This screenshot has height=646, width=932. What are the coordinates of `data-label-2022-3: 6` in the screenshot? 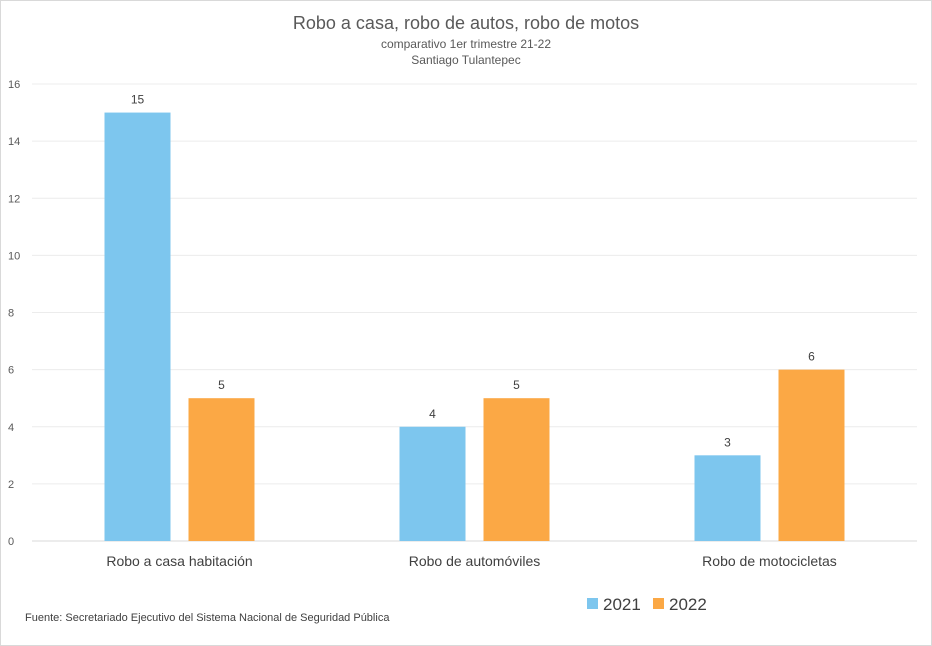 It's located at (811, 357).